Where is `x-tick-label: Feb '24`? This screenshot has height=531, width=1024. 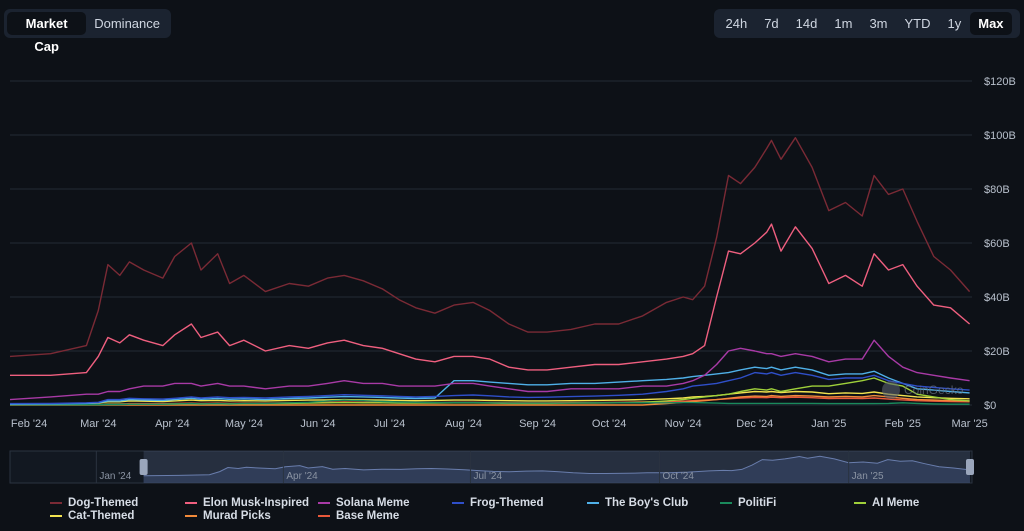 x-tick-label: Feb '24 is located at coordinates (29, 424).